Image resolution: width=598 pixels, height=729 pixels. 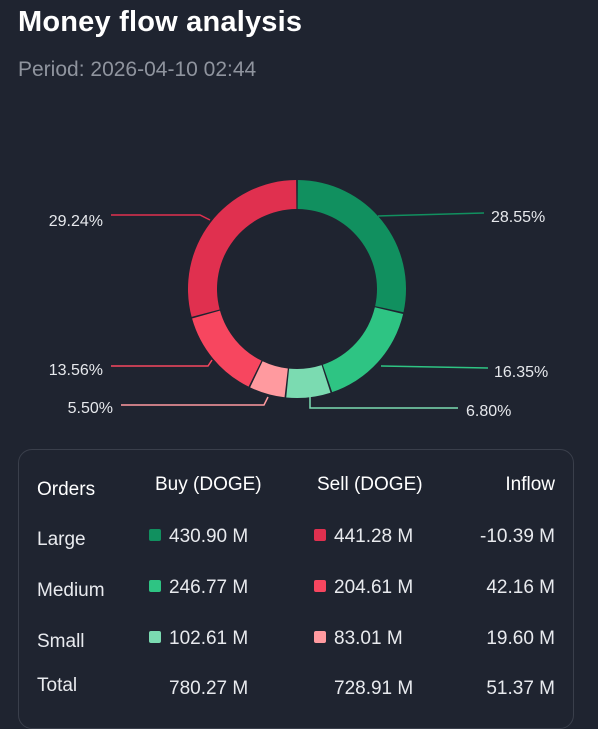 I want to click on slice-label-sell-medium: 13.56%, so click(x=76, y=370).